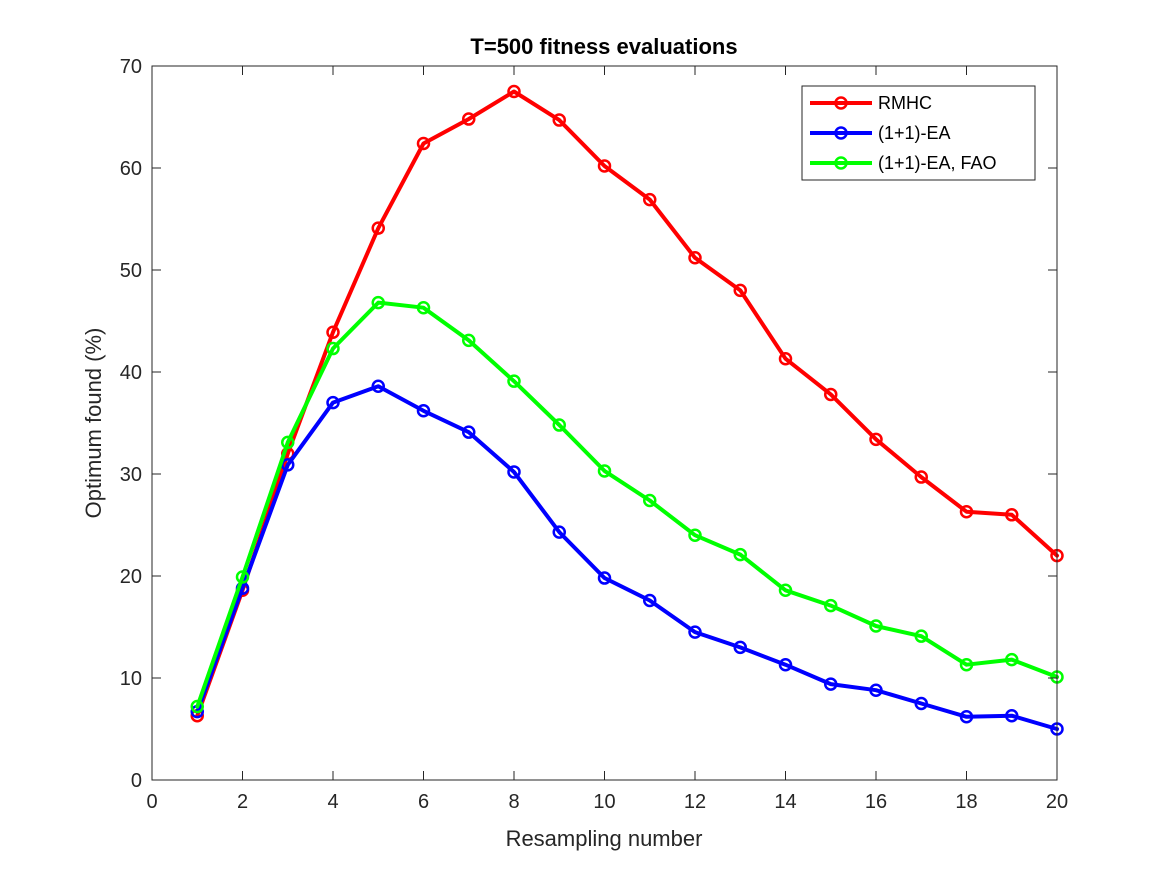 The width and height of the screenshot is (1167, 875). I want to click on legend-label-1-1-ea: (1+1)-EA, so click(914, 133).